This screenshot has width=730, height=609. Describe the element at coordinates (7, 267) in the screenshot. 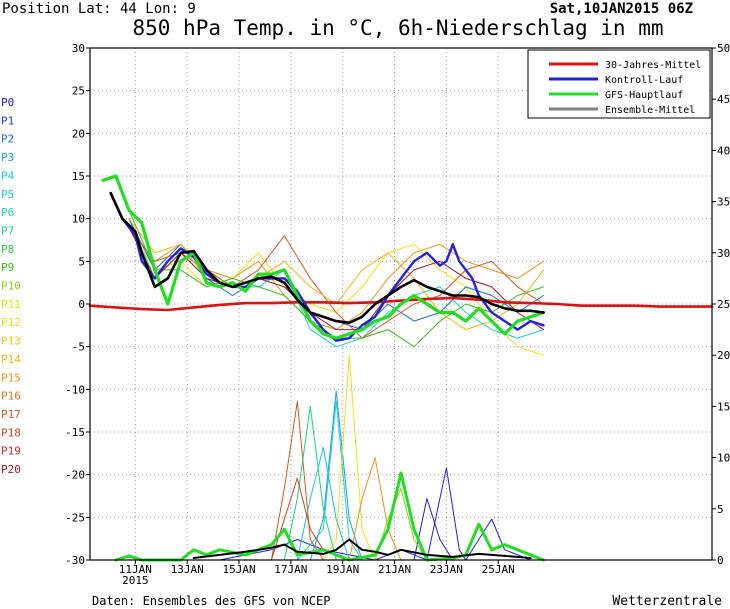

I see `member-label-p9: P9` at that location.